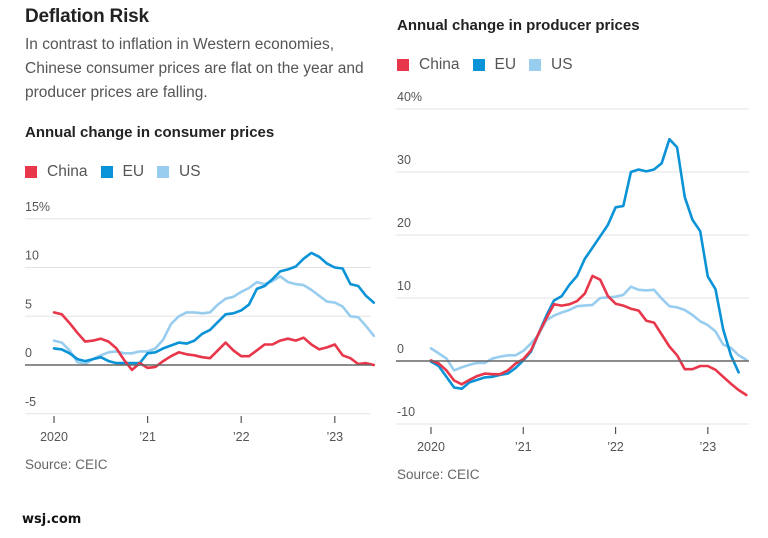  I want to click on producer-prices-chart-title: Annual change in producer prices, so click(518, 25).